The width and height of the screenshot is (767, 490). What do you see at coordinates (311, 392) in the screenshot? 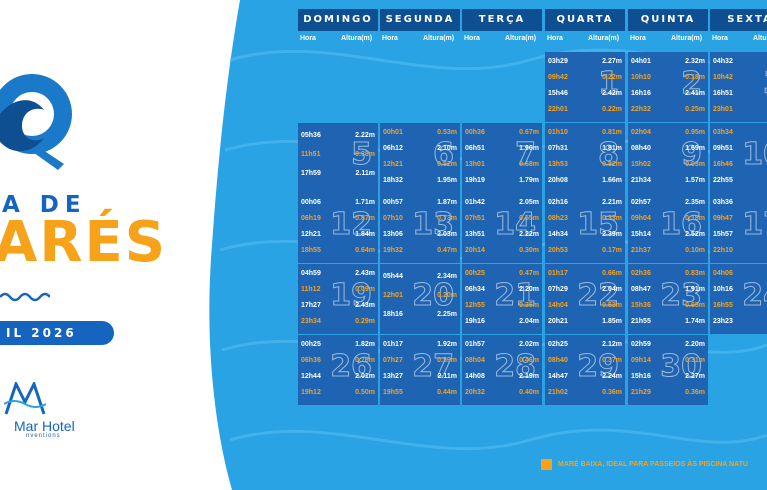
I see `tide-time: 19h12` at bounding box center [311, 392].